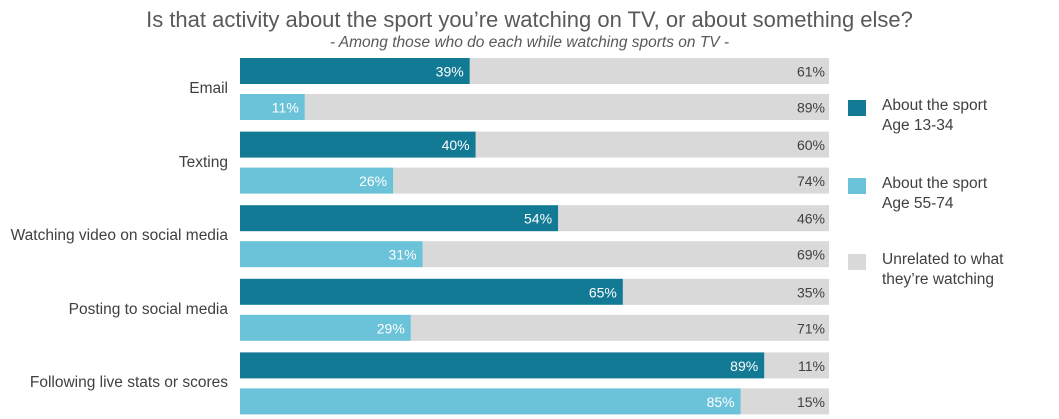 The image size is (1059, 419). Describe the element at coordinates (918, 203) in the screenshot. I see `legend-label-line: Age 55-74` at that location.